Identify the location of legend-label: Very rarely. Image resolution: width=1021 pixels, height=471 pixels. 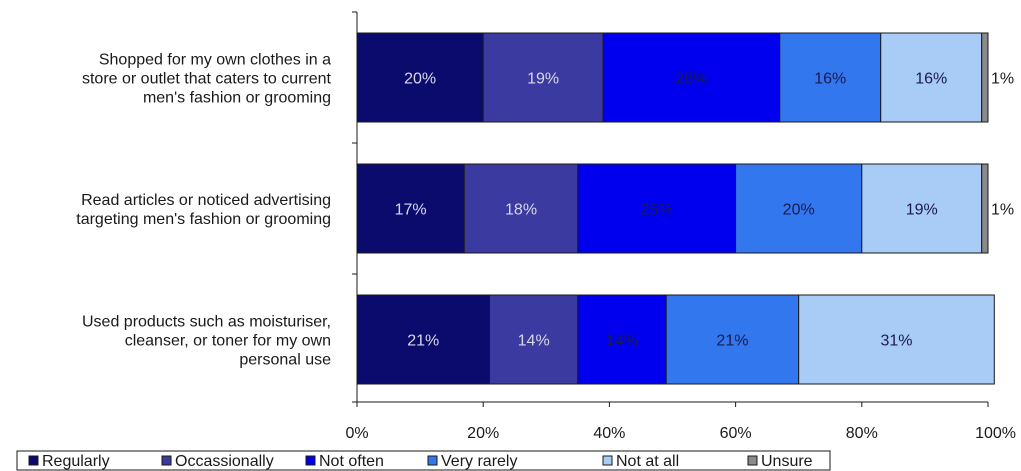
(479, 461).